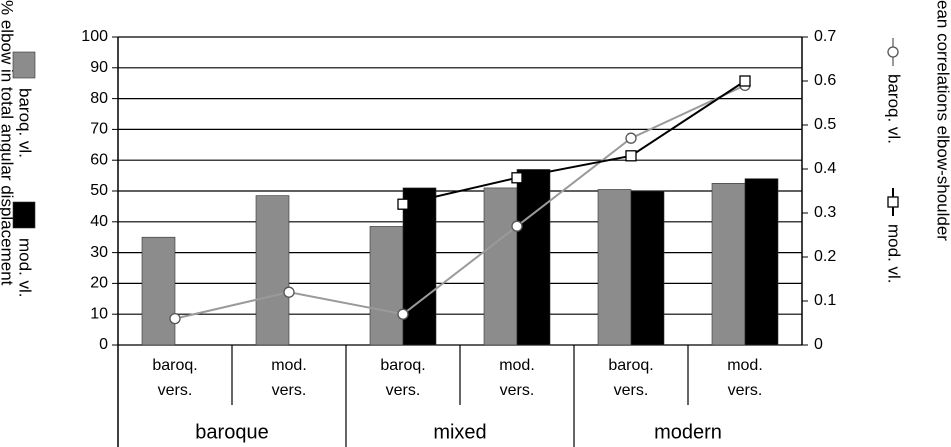  Describe the element at coordinates (825, 212) in the screenshot. I see `y2-tick-label: 0.3` at that location.